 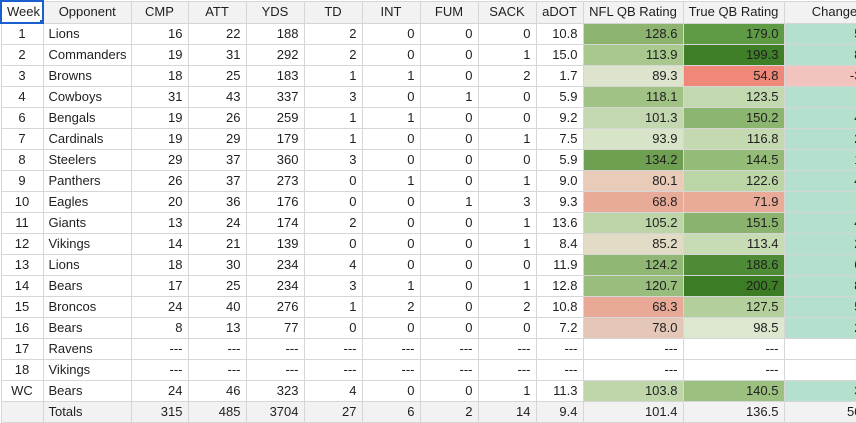 I want to click on cell-cmp: 24, so click(x=159, y=391).